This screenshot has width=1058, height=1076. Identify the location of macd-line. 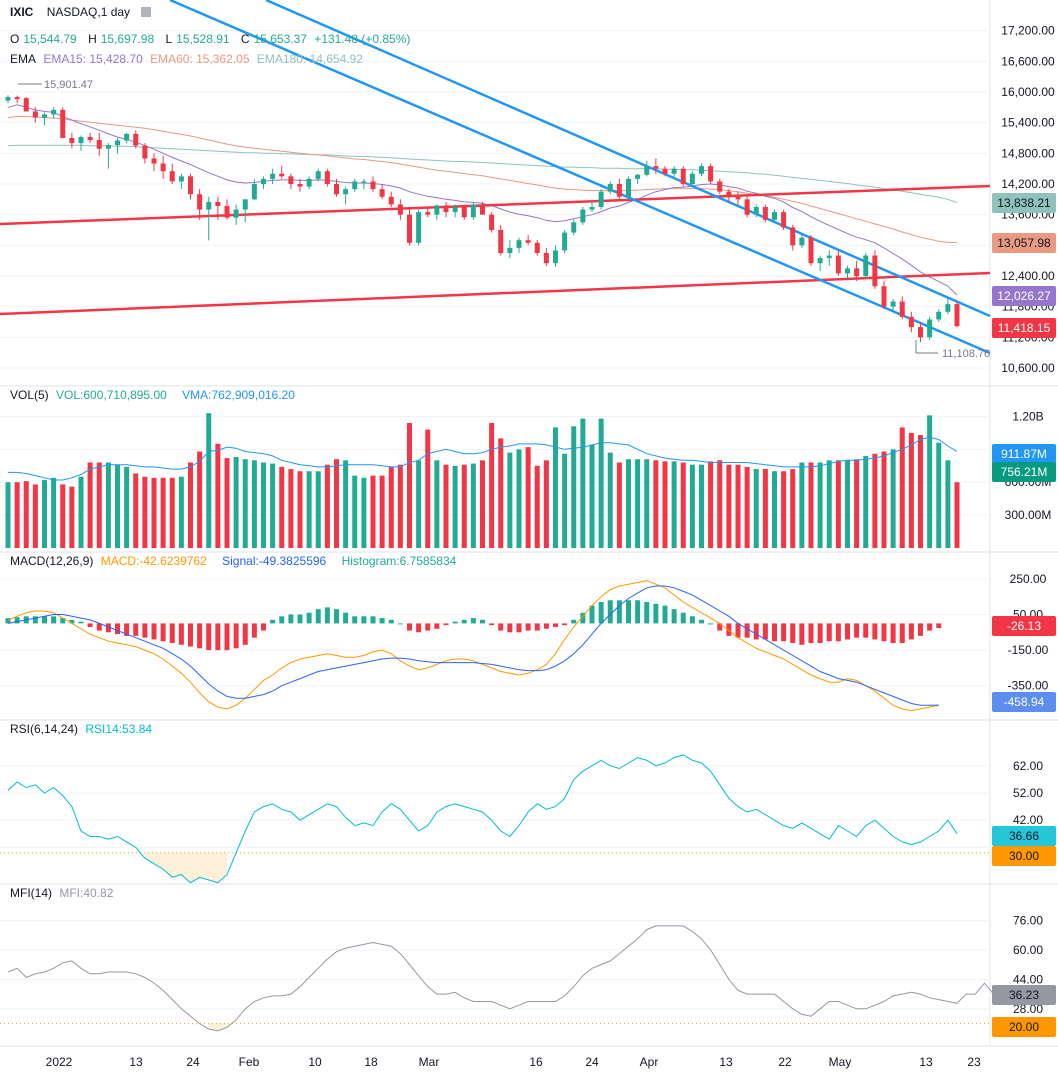
(473, 646).